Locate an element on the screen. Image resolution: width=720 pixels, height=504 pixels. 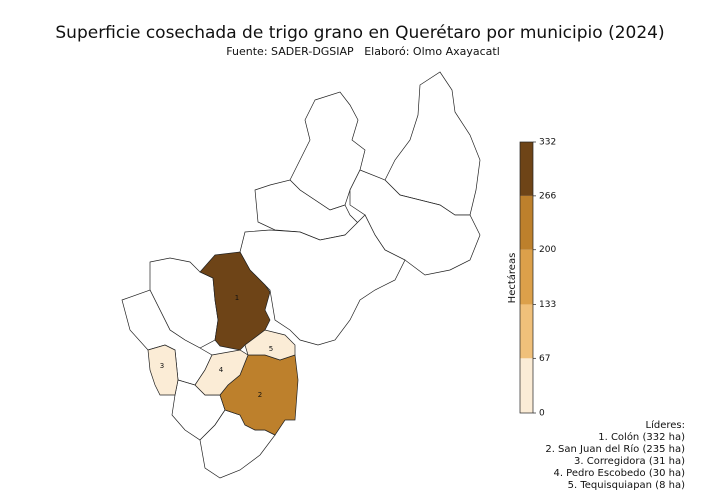
colorbar-tick-label: 266 is located at coordinates (547, 196).